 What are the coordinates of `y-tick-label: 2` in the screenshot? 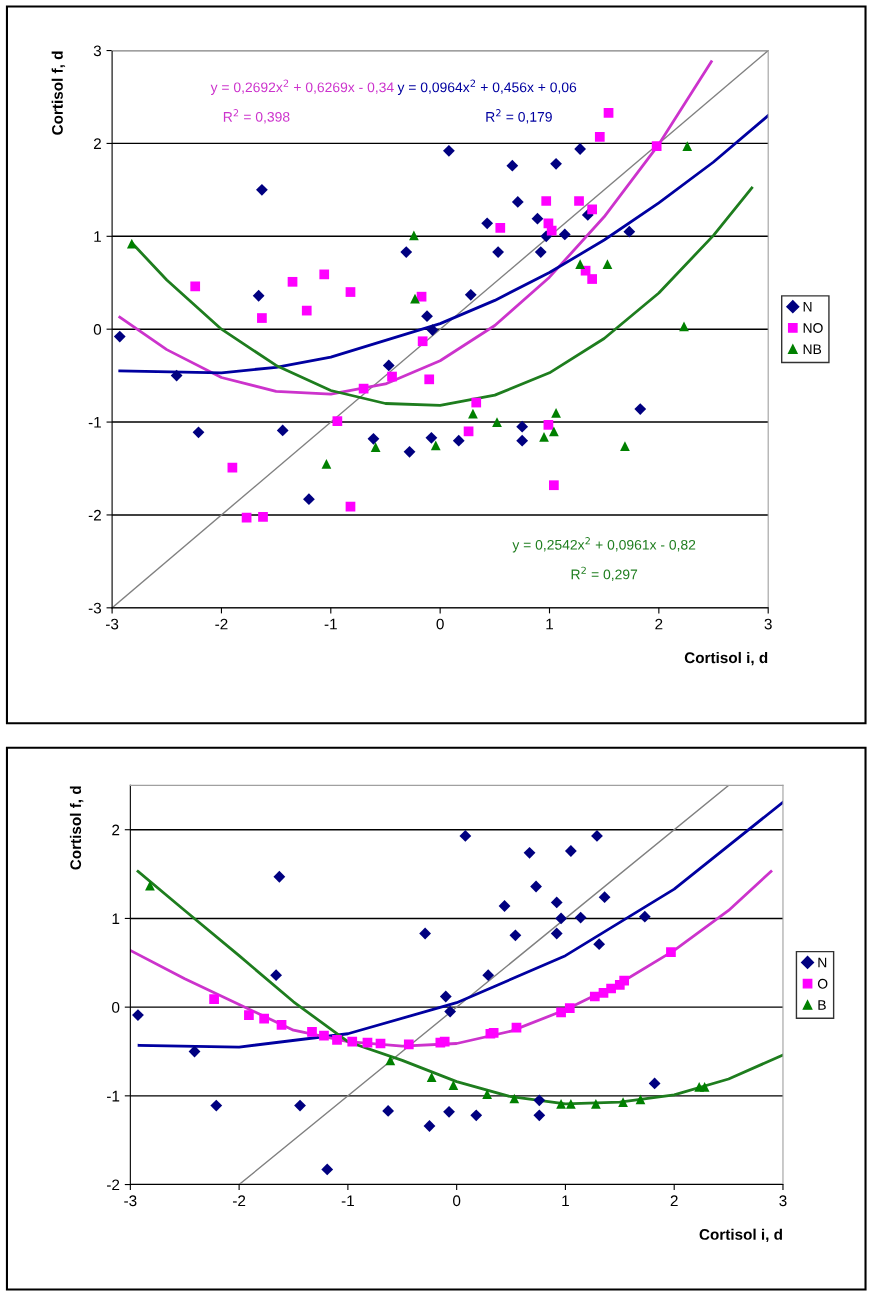 It's located at (97, 143).